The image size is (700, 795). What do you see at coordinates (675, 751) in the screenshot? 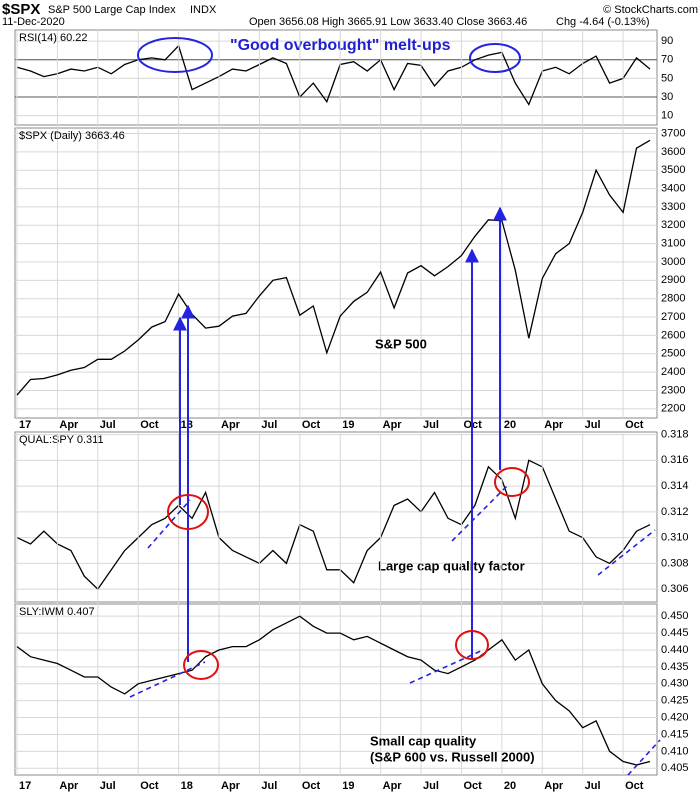
I see `y-tick-label: 0.410` at bounding box center [675, 751].